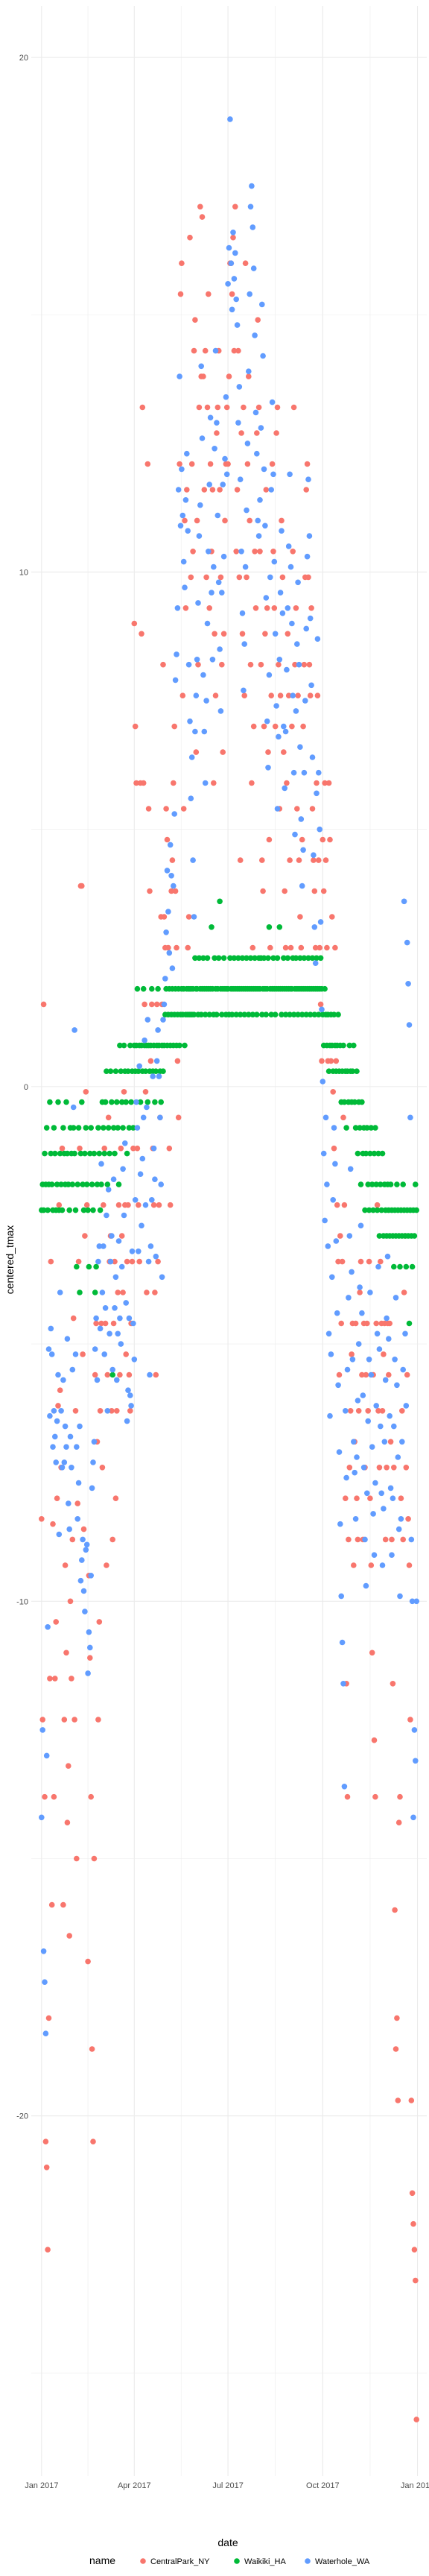 This screenshot has width=429, height=2576. What do you see at coordinates (265, 2561) in the screenshot?
I see `legend-label: Waikiki_HA` at bounding box center [265, 2561].